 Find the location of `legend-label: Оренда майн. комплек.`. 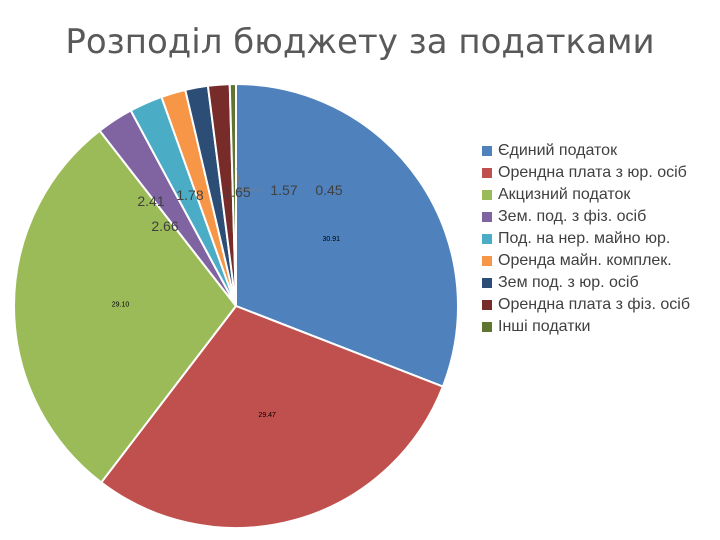

legend-label: Оренда майн. комплек. is located at coordinates (585, 260).